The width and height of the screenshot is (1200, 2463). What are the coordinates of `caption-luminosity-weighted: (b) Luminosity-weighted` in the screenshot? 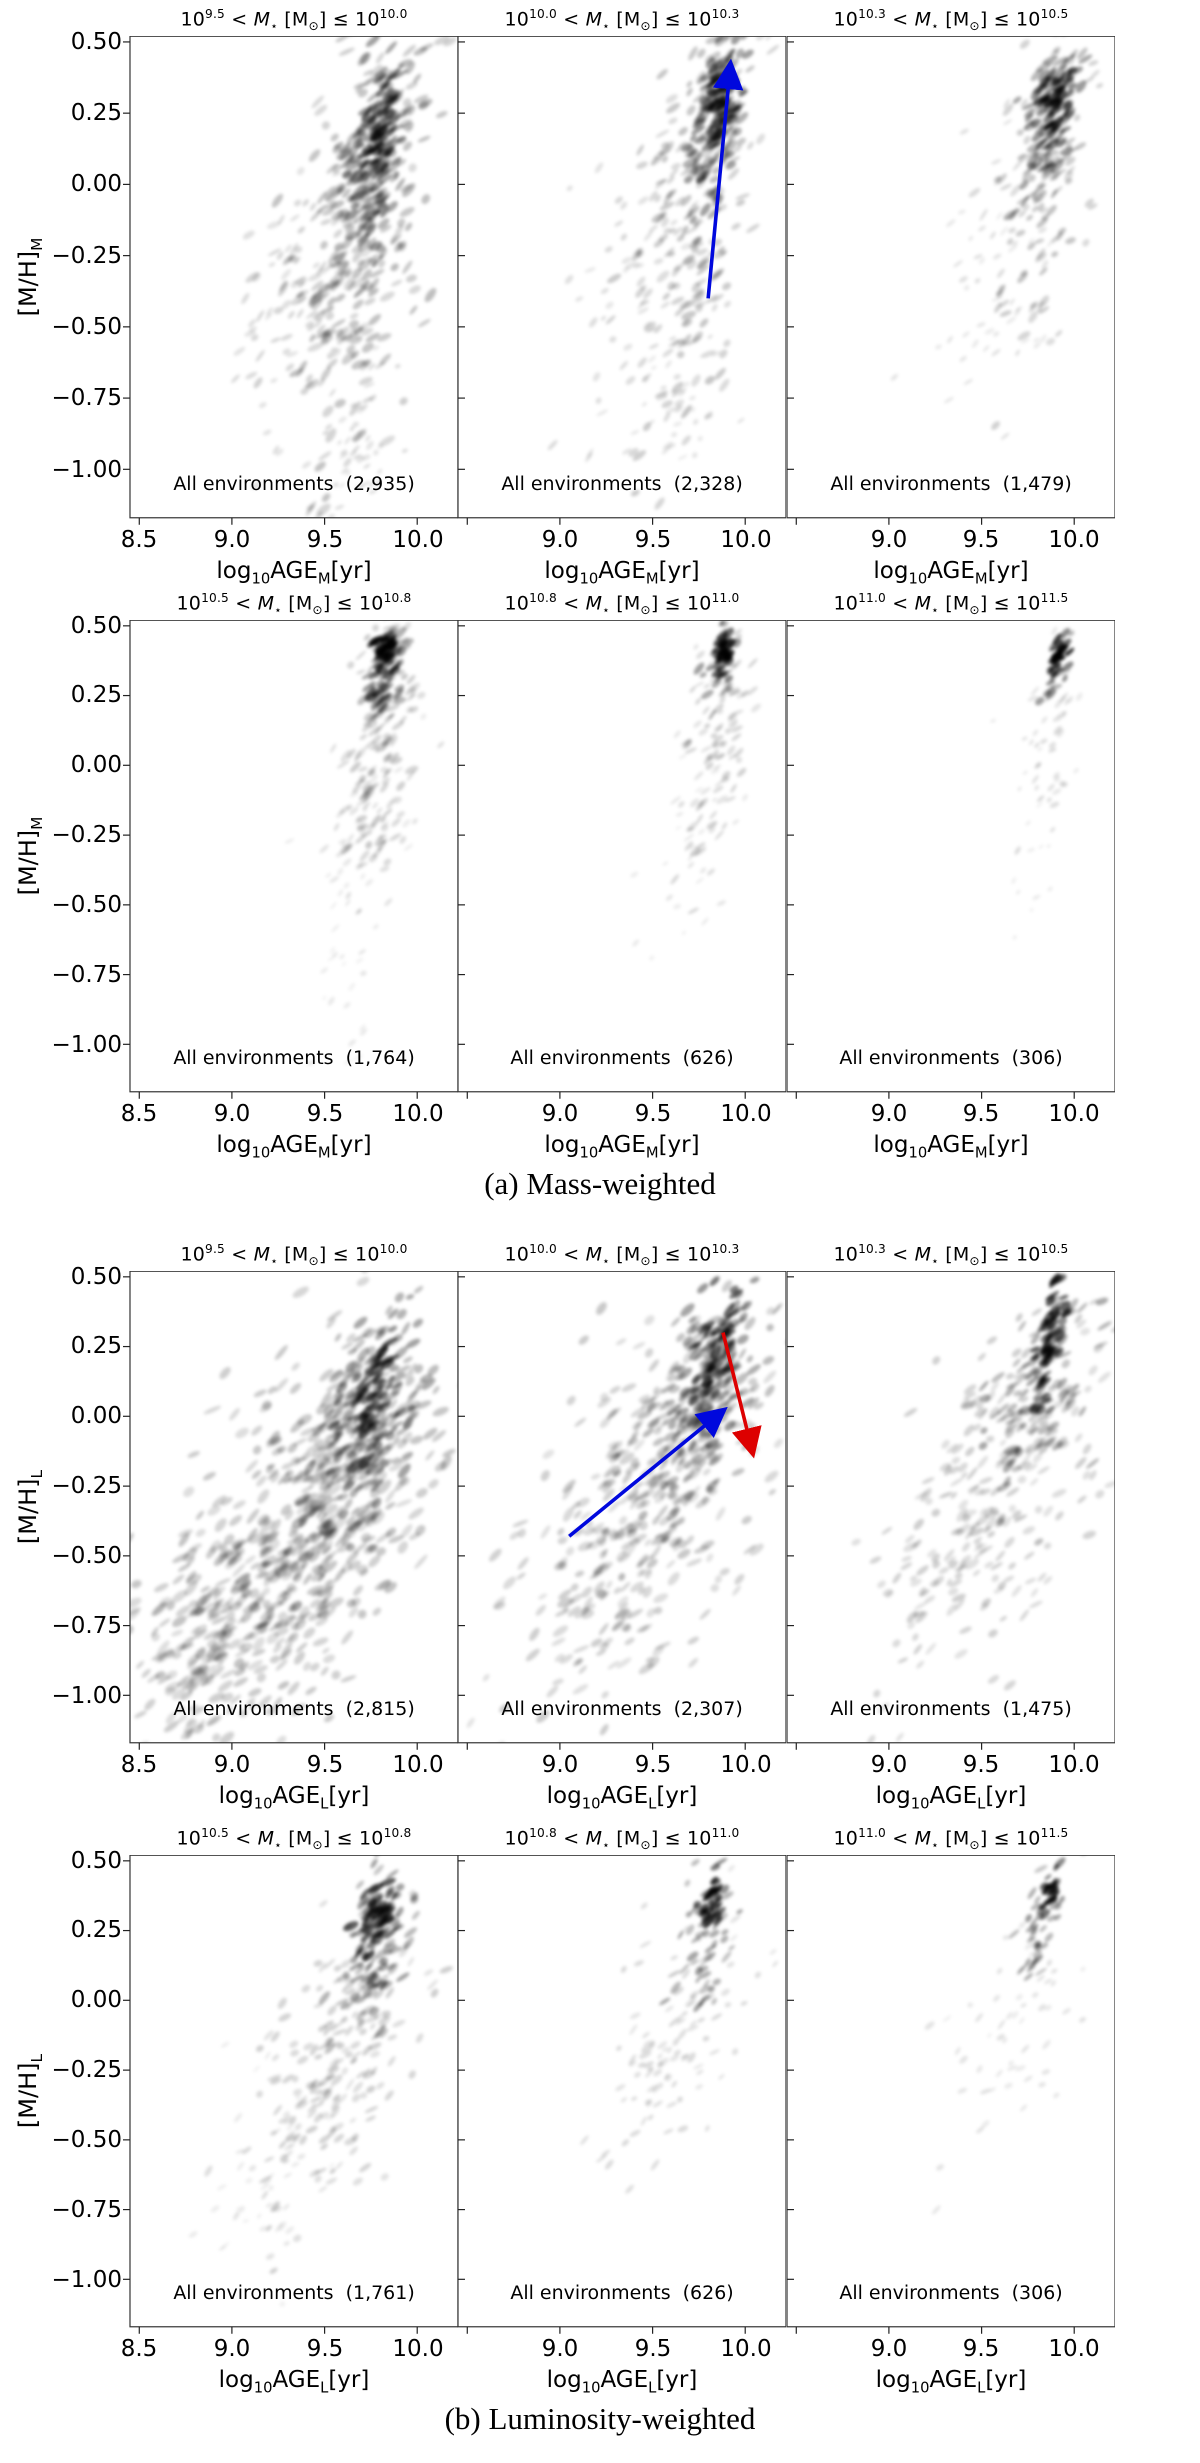 It's located at (600, 2418).